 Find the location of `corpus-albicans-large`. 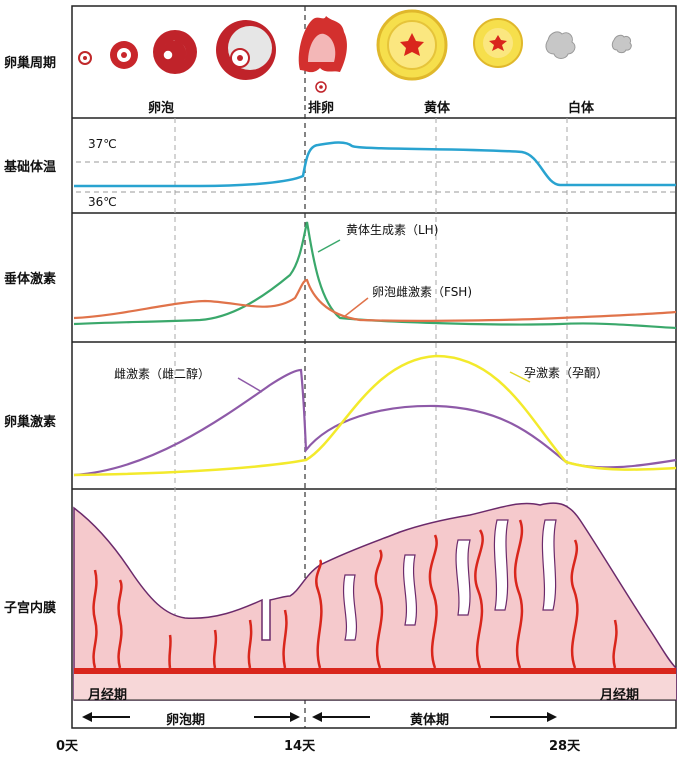

corpus-albicans-large is located at coordinates (560, 45).